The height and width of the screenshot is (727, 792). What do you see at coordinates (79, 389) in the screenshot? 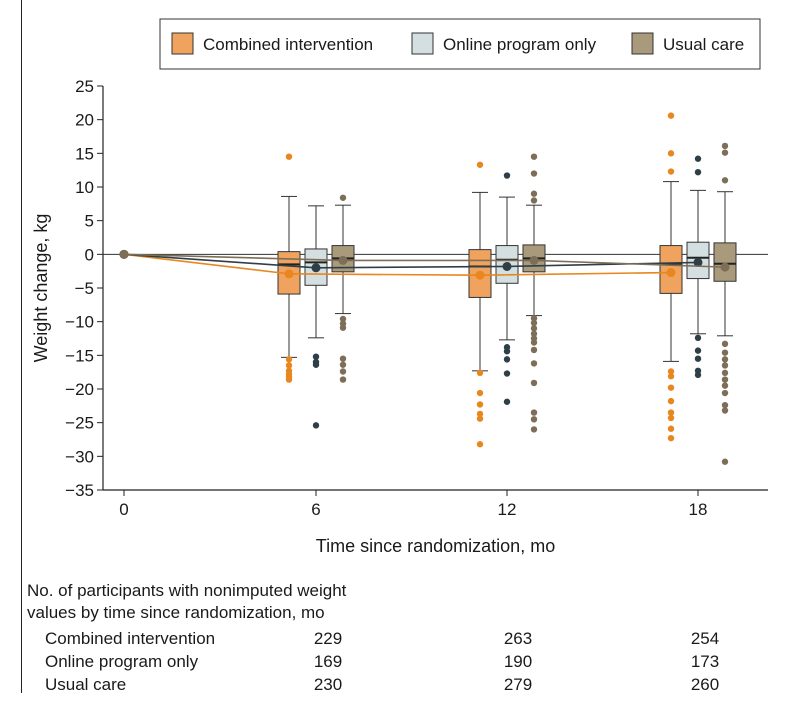
I see `y-tick-label: −20` at bounding box center [79, 389].